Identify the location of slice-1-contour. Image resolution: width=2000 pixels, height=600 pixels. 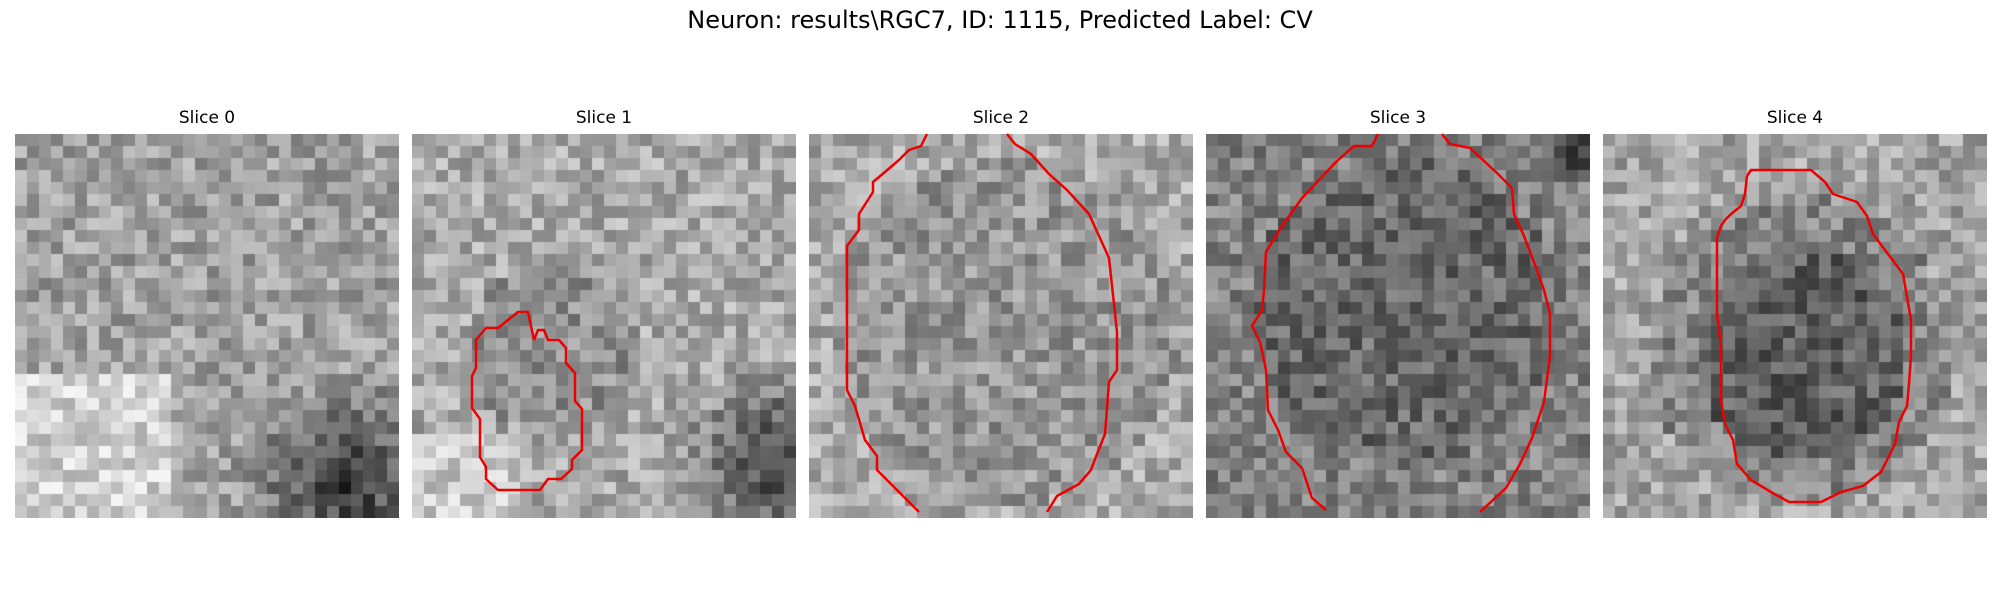
(527, 401).